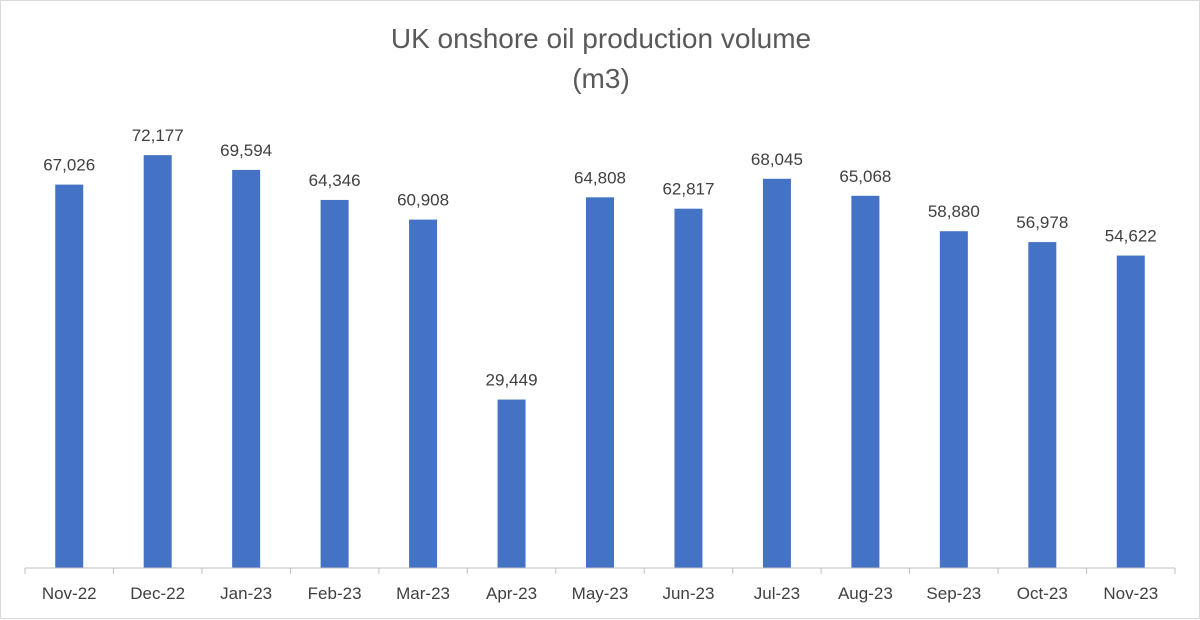 The height and width of the screenshot is (620, 1200). Describe the element at coordinates (1042, 222) in the screenshot. I see `data-label: 56,978` at that location.